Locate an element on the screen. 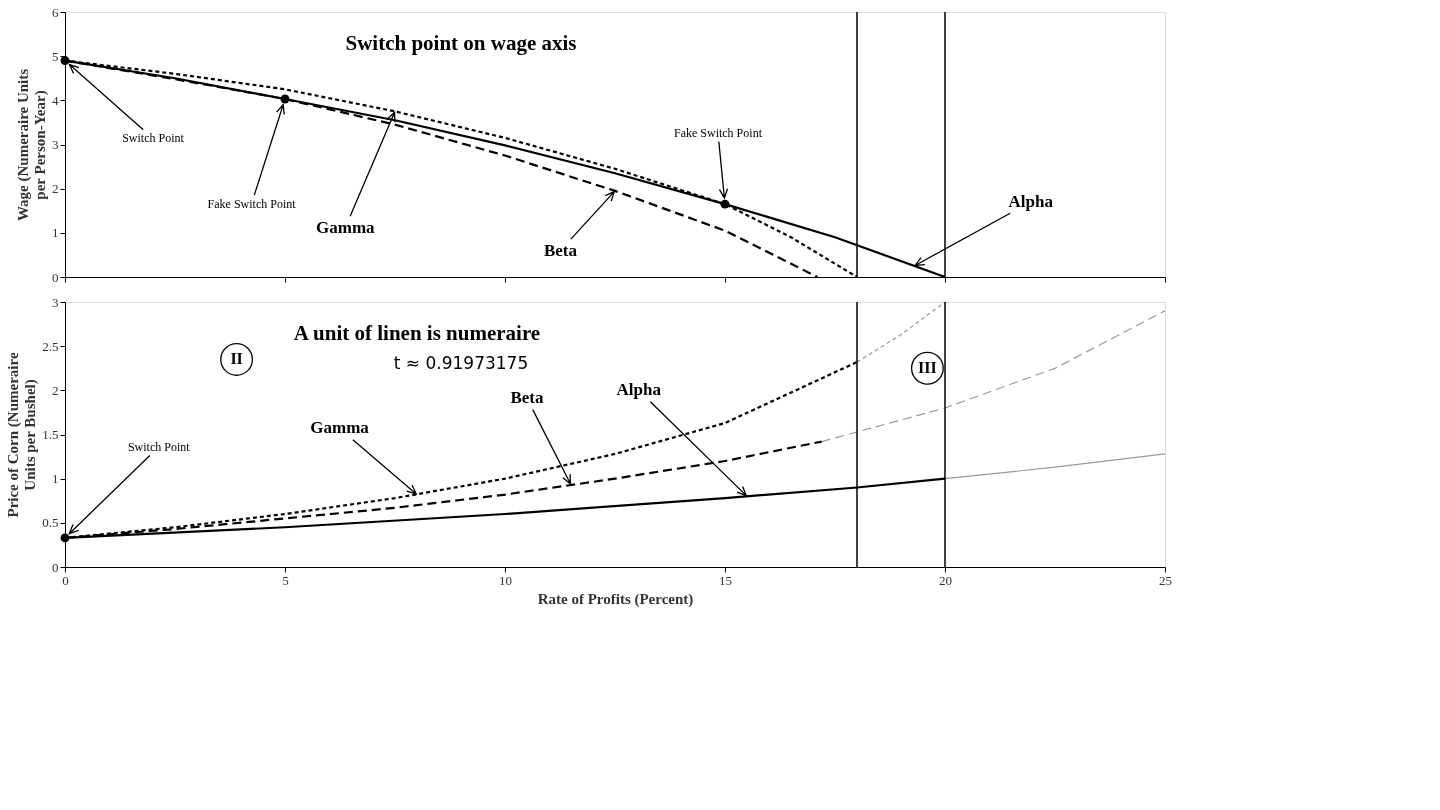  y-tick-label: 4 is located at coordinates (55, 100).